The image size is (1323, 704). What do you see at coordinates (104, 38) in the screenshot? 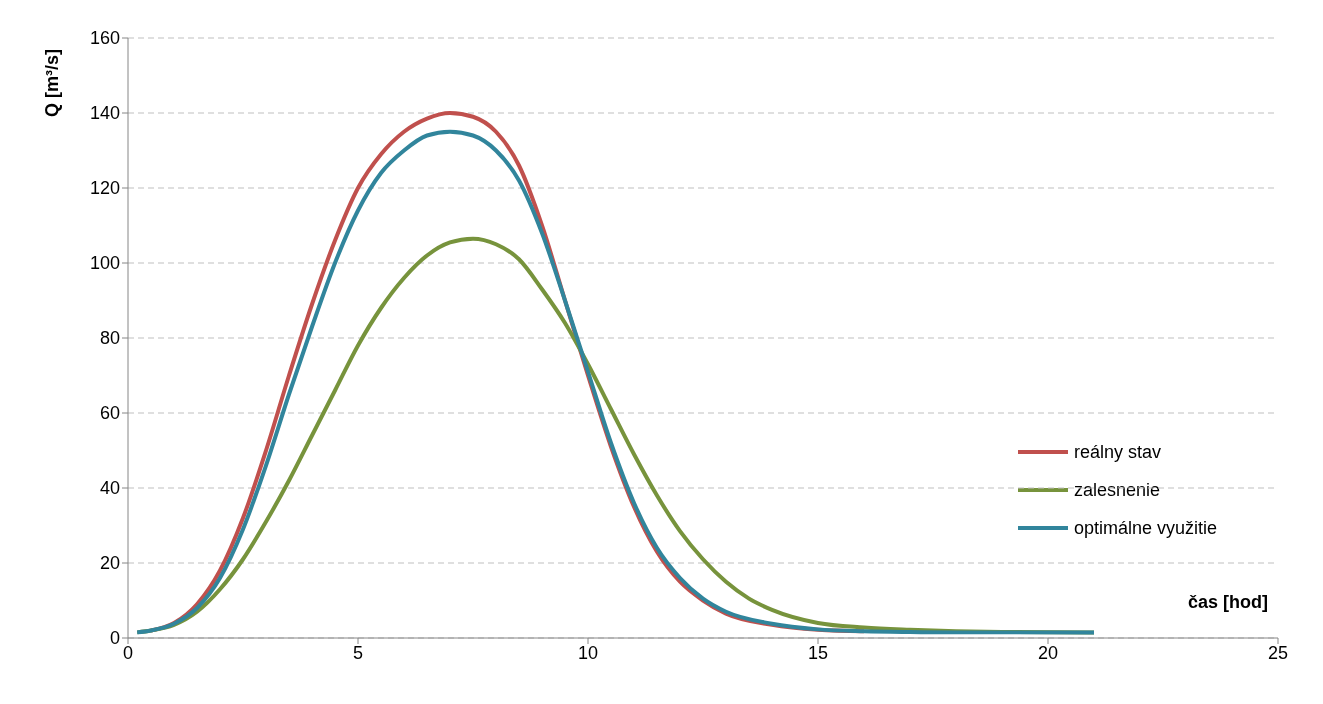
I see `y-tick-label: 160` at bounding box center [104, 38].